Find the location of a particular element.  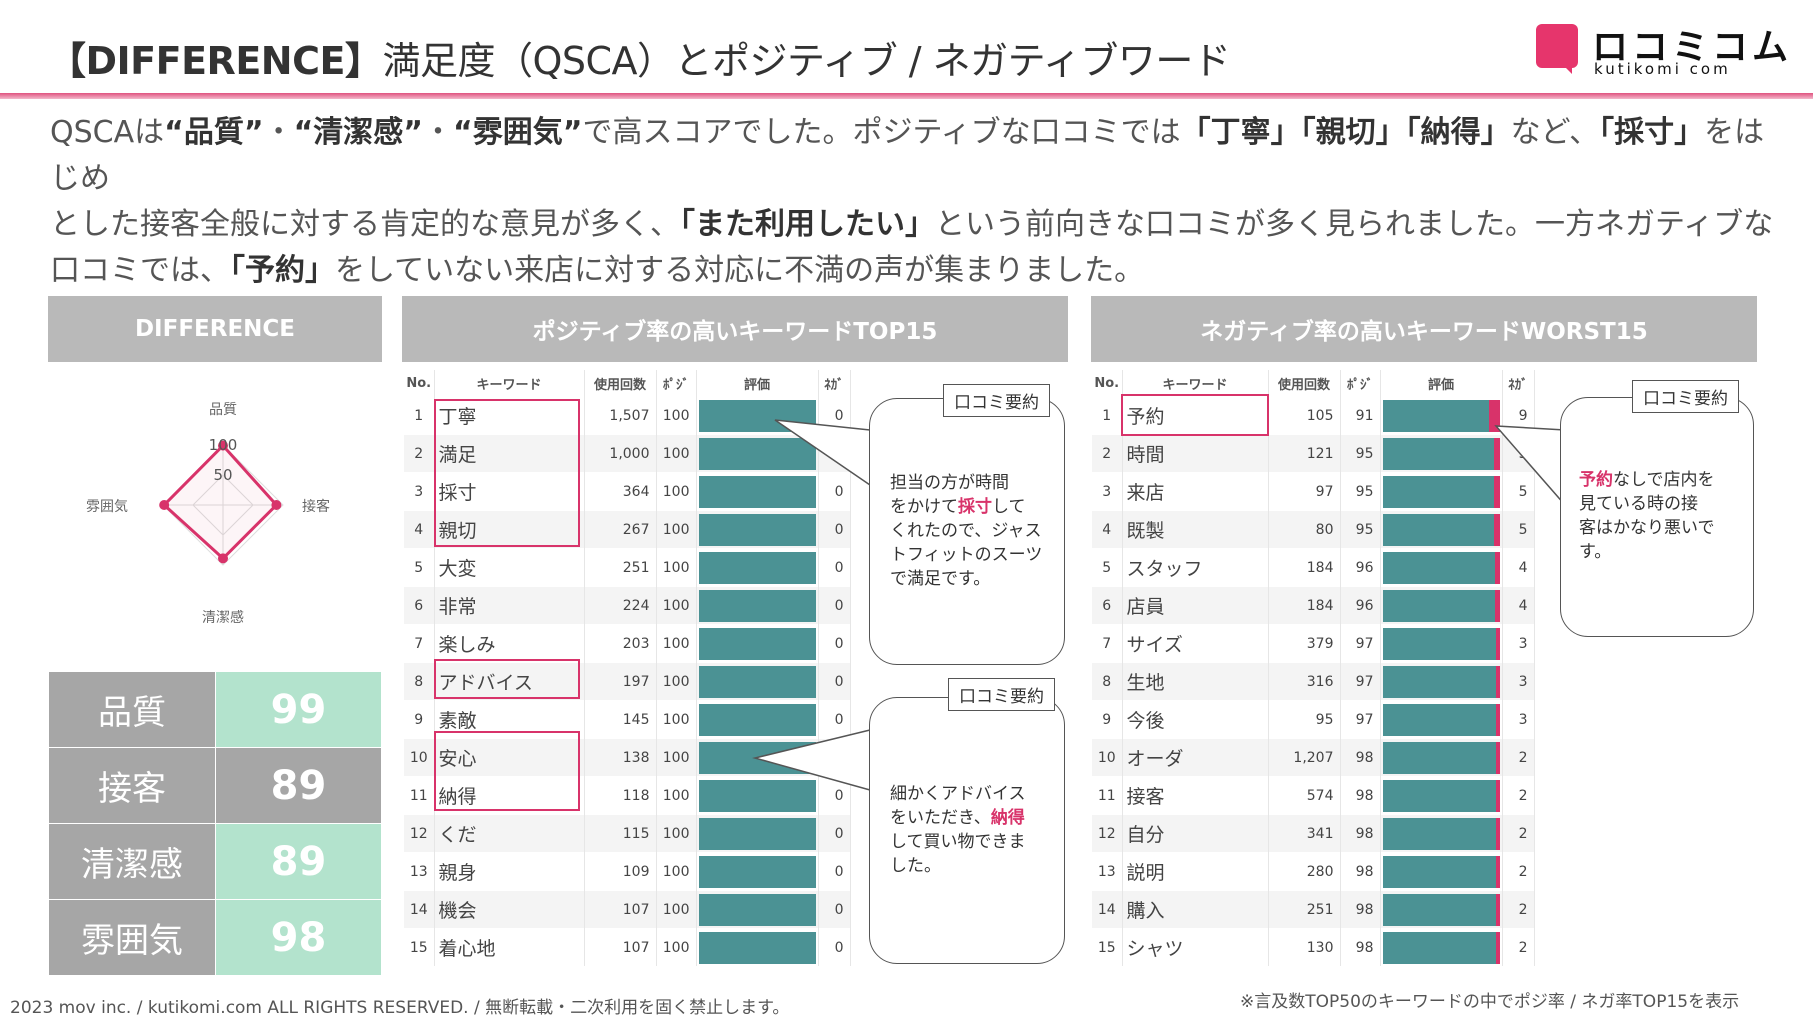

table-row: 11 納得 118 100 0 is located at coordinates (627, 795).